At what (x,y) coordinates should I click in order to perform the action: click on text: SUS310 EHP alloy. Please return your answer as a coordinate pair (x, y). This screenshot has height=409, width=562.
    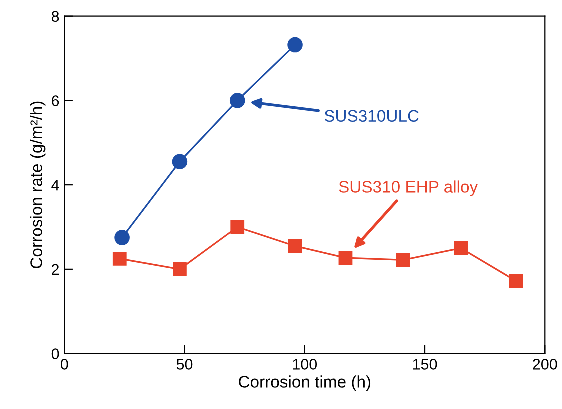
    Looking at the image, I should click on (408, 188).